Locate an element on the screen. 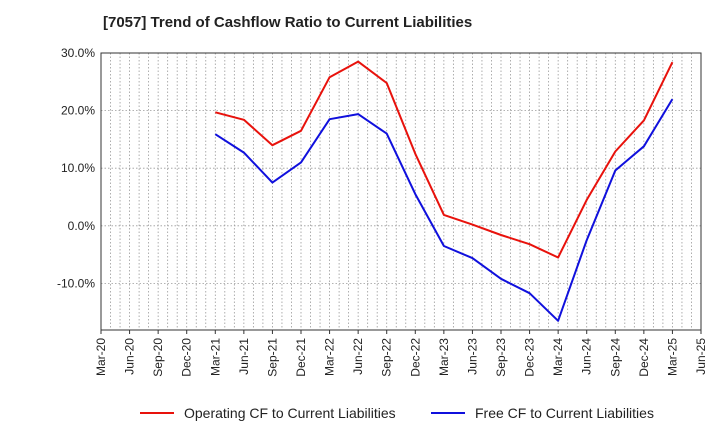 The height and width of the screenshot is (440, 720). x-tick-label: Sep-22 is located at coordinates (387, 357).